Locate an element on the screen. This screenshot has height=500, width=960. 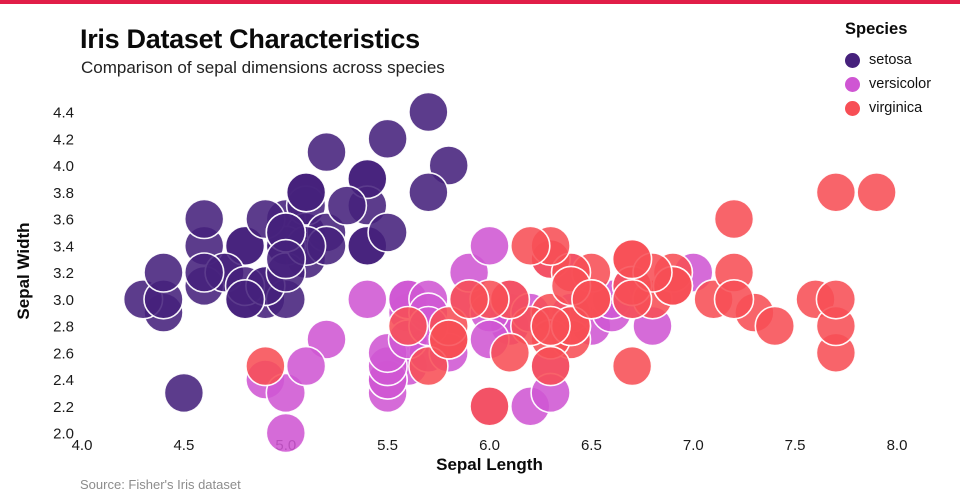
legend-label: virginica is located at coordinates (896, 108).